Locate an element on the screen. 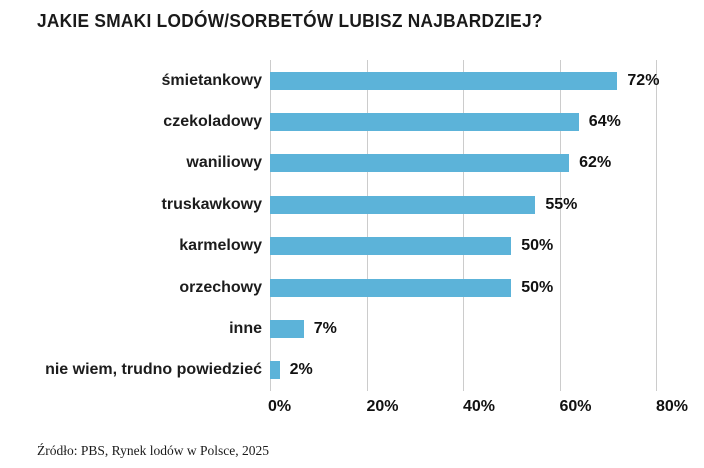 This screenshot has height=468, width=704. source-note: Źródło: PBS, Rynek lodów w Polsce, 2025 is located at coordinates (153, 450).